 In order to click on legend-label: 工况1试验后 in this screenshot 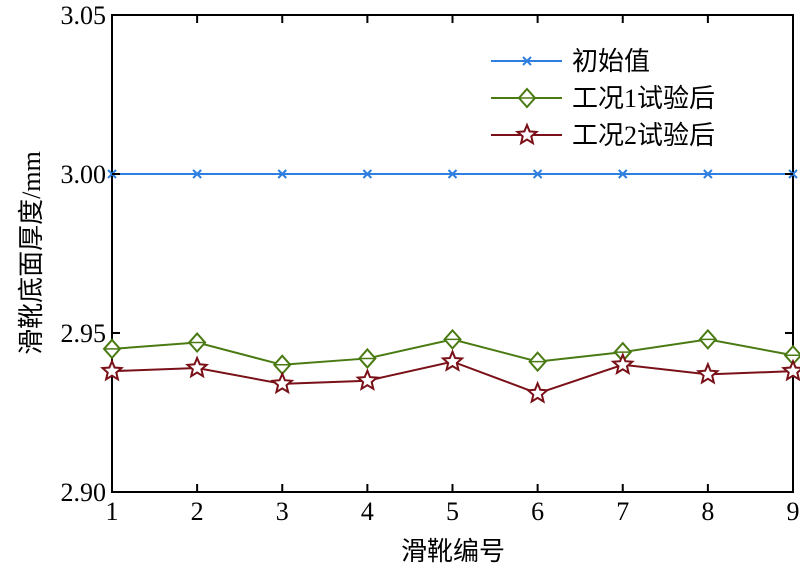, I will do `click(643, 98)`.